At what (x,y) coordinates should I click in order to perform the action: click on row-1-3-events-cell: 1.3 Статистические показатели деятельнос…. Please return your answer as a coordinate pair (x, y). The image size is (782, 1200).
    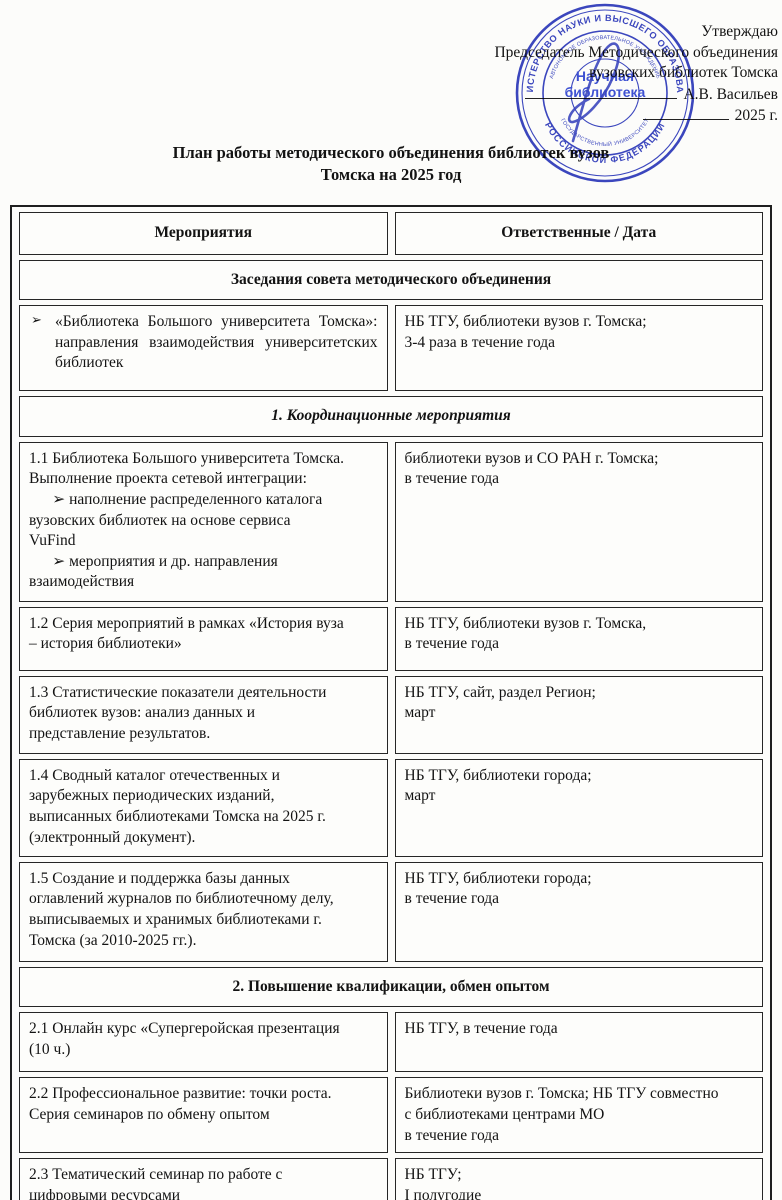
    Looking at the image, I should click on (203, 714).